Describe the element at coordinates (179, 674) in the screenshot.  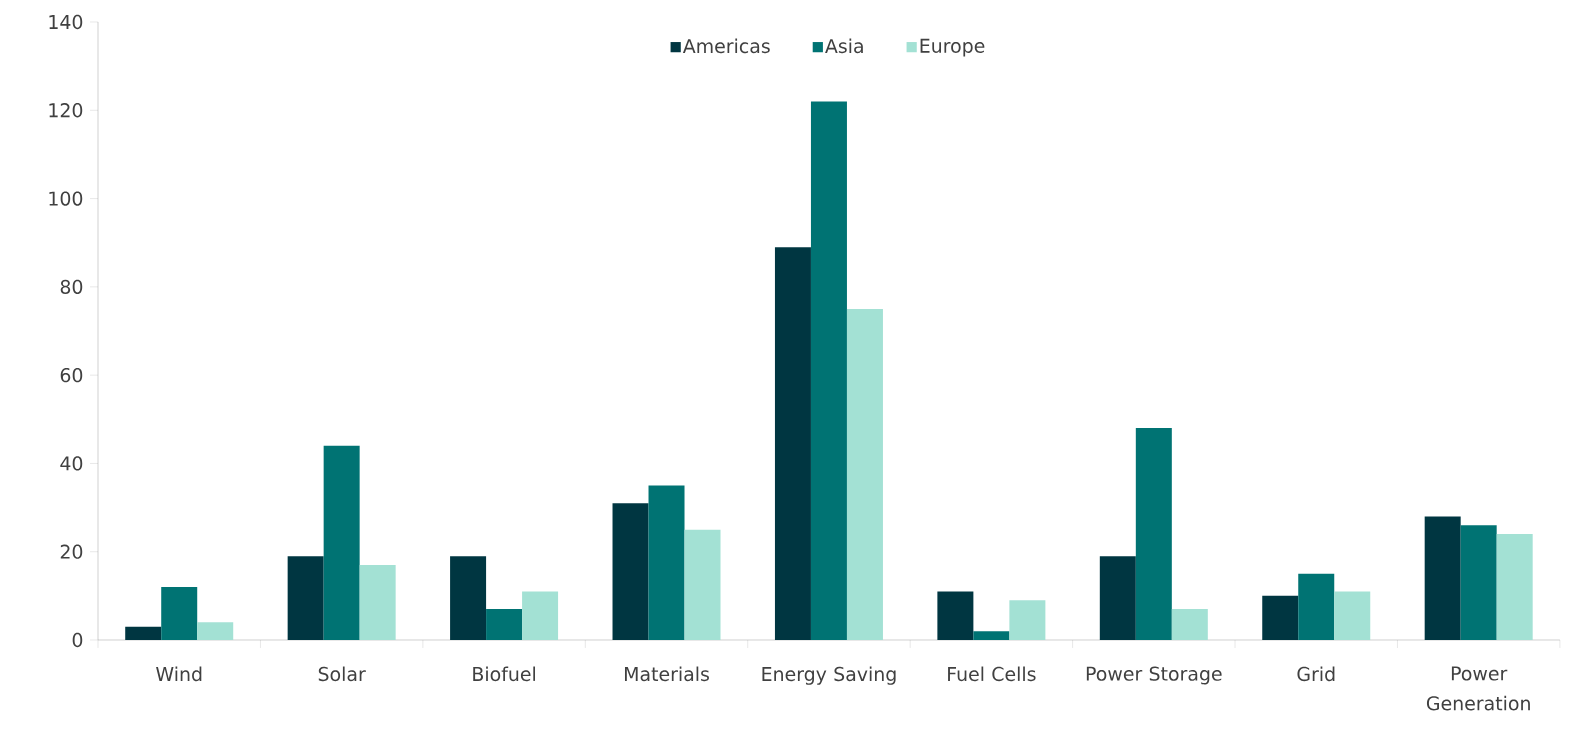
I see `x-tick-label: Wind` at that location.